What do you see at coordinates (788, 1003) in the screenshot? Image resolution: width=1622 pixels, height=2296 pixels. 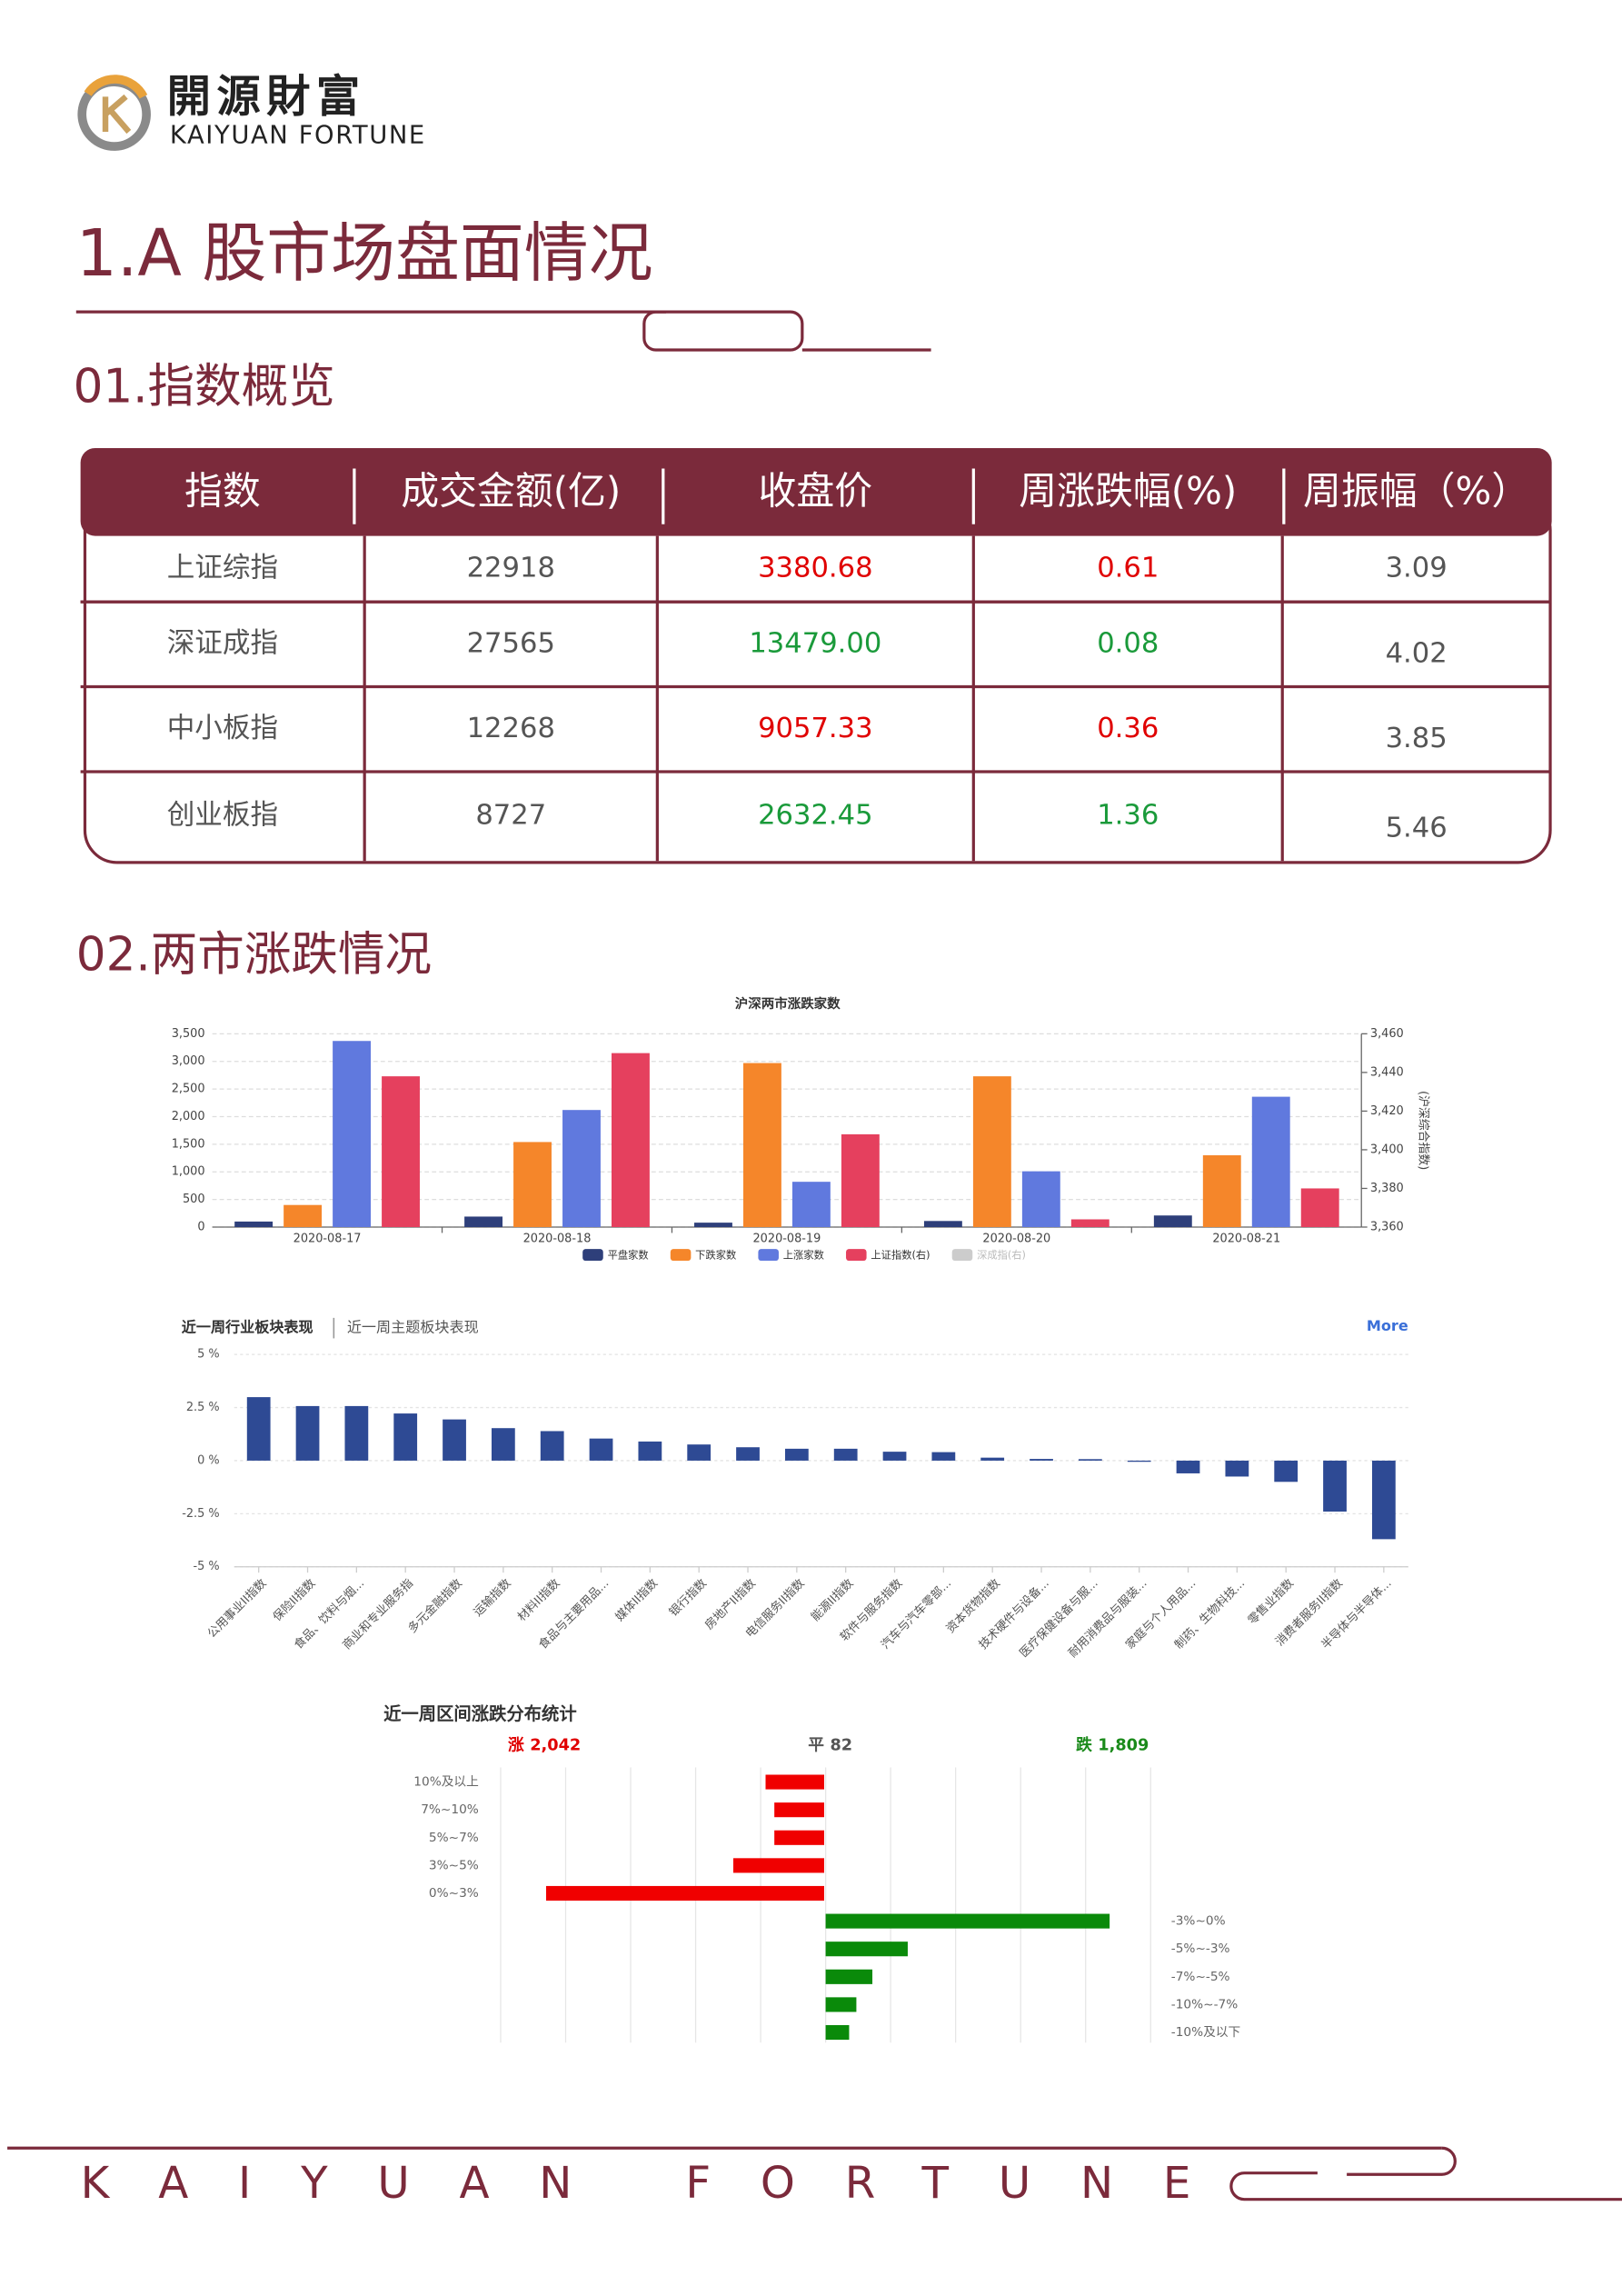 I see `chart-title: 沪深两市涨跌家数` at bounding box center [788, 1003].